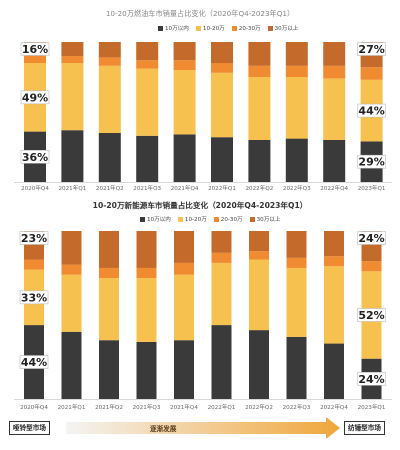 This screenshot has height=450, width=400. I want to click on chart-1-legend: 10万以内 10-20万 20-30万 30万以上, so click(228, 28).